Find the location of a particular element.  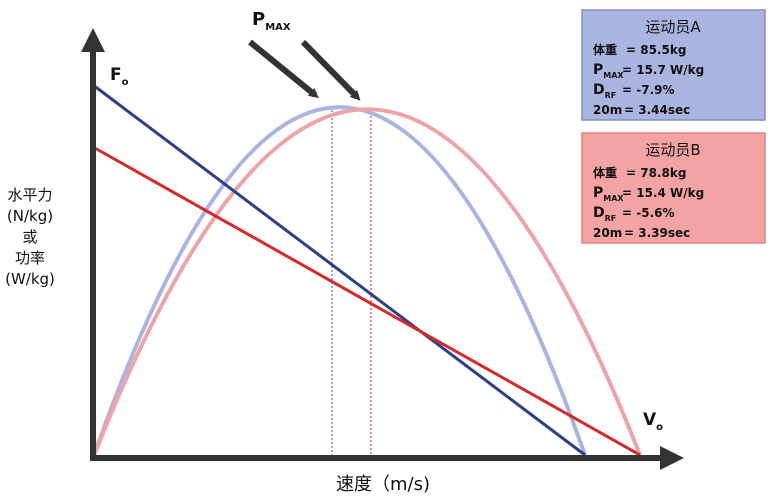

x-title: 速度（m/s) is located at coordinates (383, 484).